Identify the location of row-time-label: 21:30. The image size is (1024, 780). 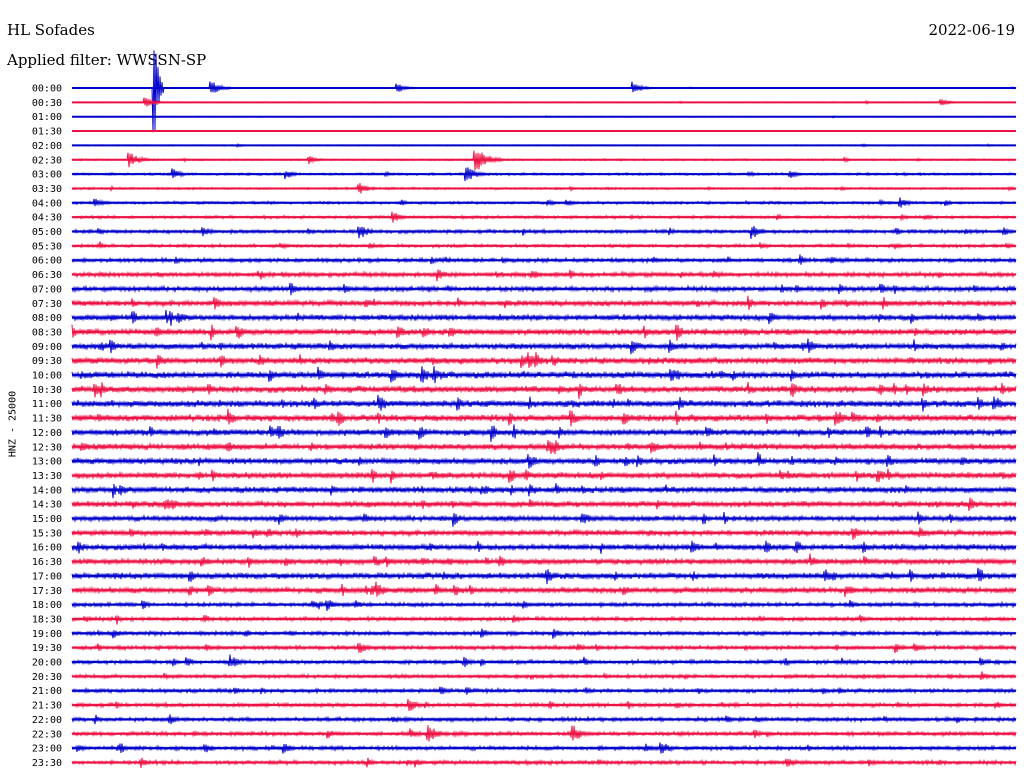
(47, 706).